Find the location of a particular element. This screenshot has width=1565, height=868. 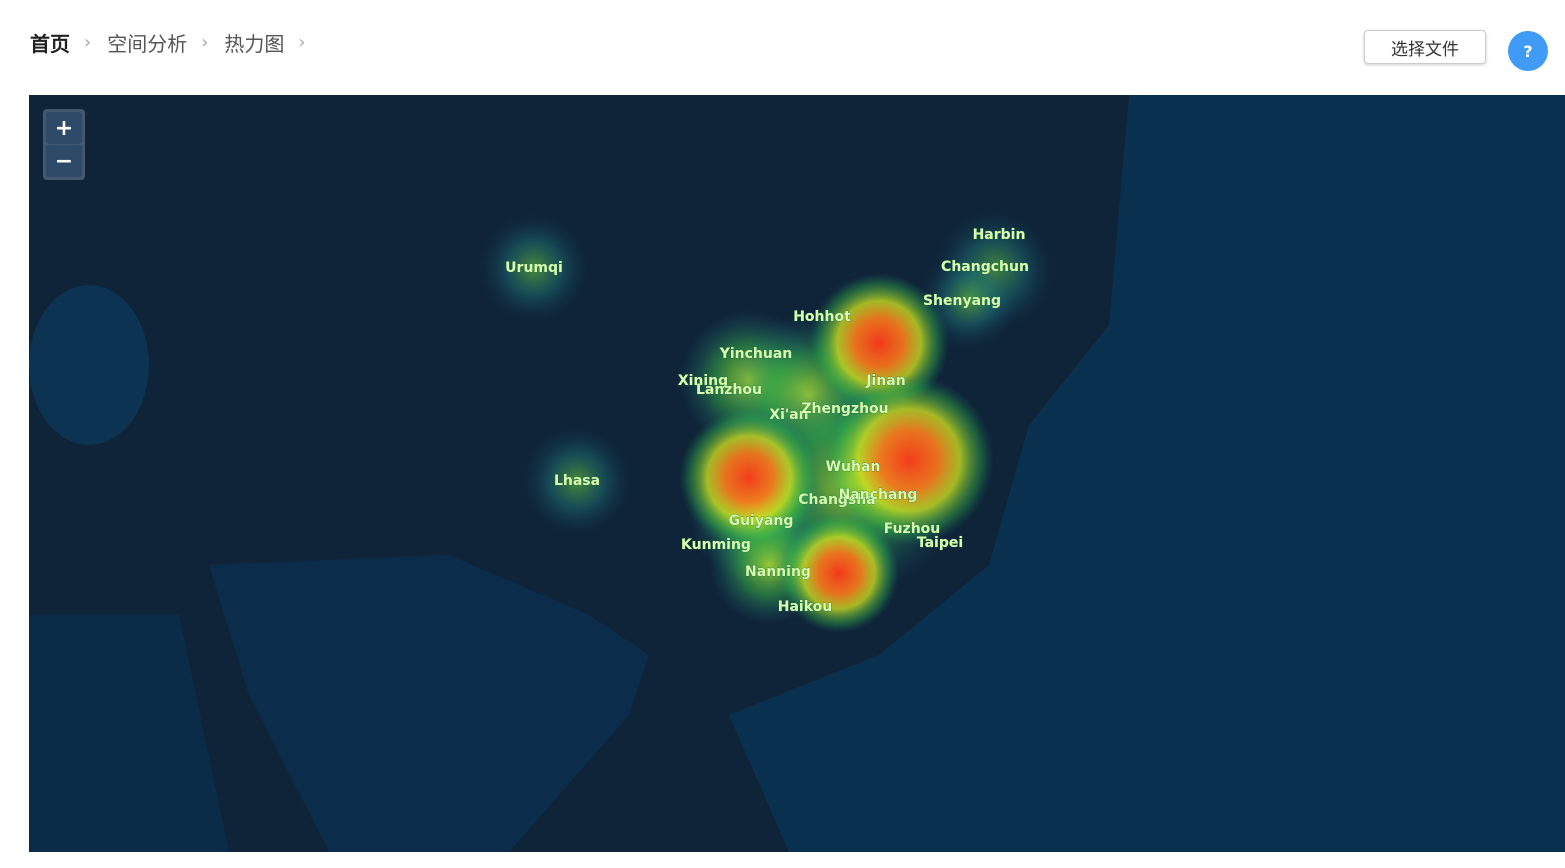

breadcrumb-item: 首页 is located at coordinates (50, 44).